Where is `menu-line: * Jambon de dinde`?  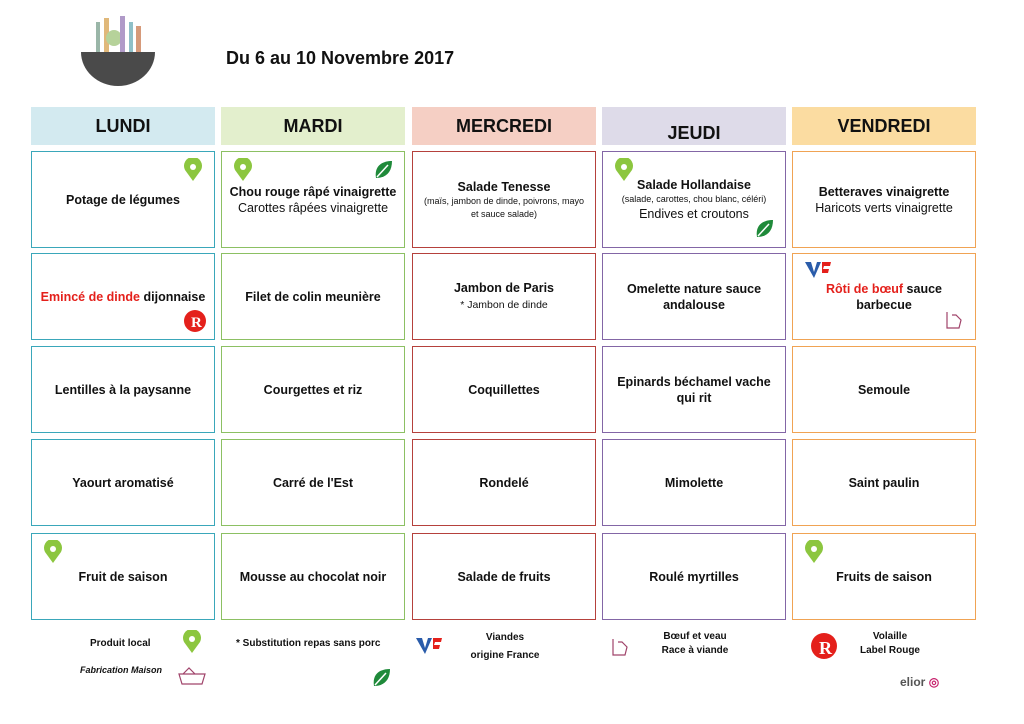 menu-line: * Jambon de dinde is located at coordinates (504, 304).